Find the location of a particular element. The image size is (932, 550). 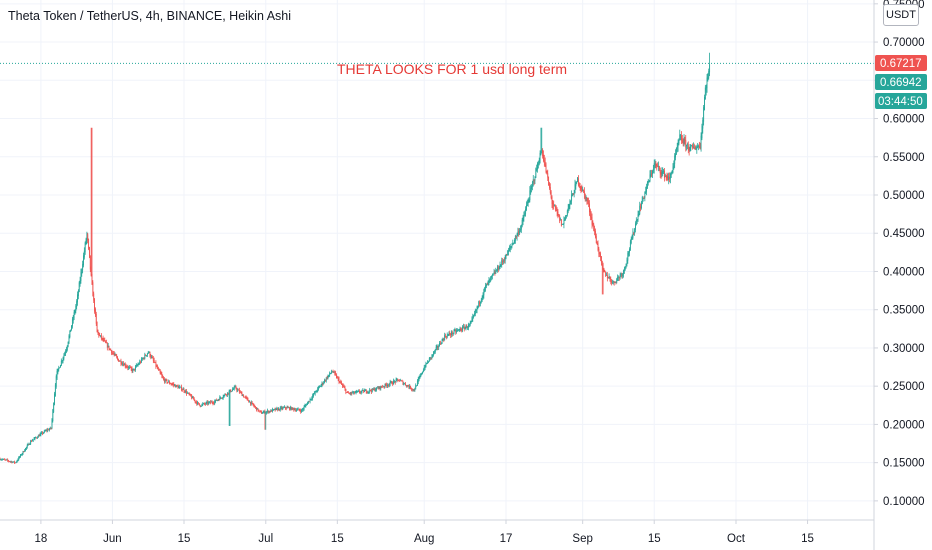

price-tick-label: 0.45000 is located at coordinates (904, 234).